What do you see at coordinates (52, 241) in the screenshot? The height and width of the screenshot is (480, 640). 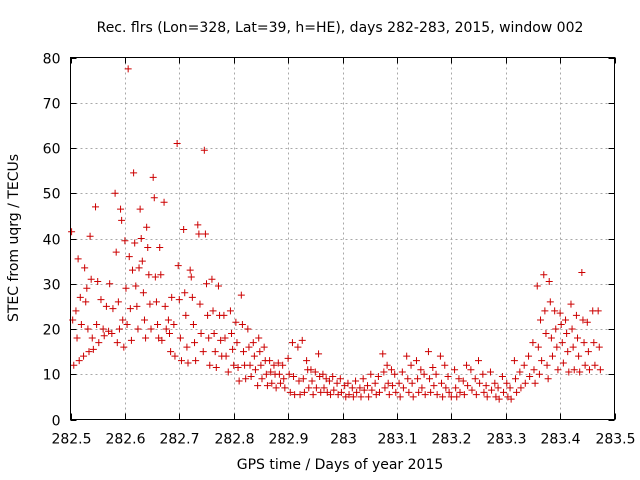 I see `y-tick-label: 40` at bounding box center [52, 241].